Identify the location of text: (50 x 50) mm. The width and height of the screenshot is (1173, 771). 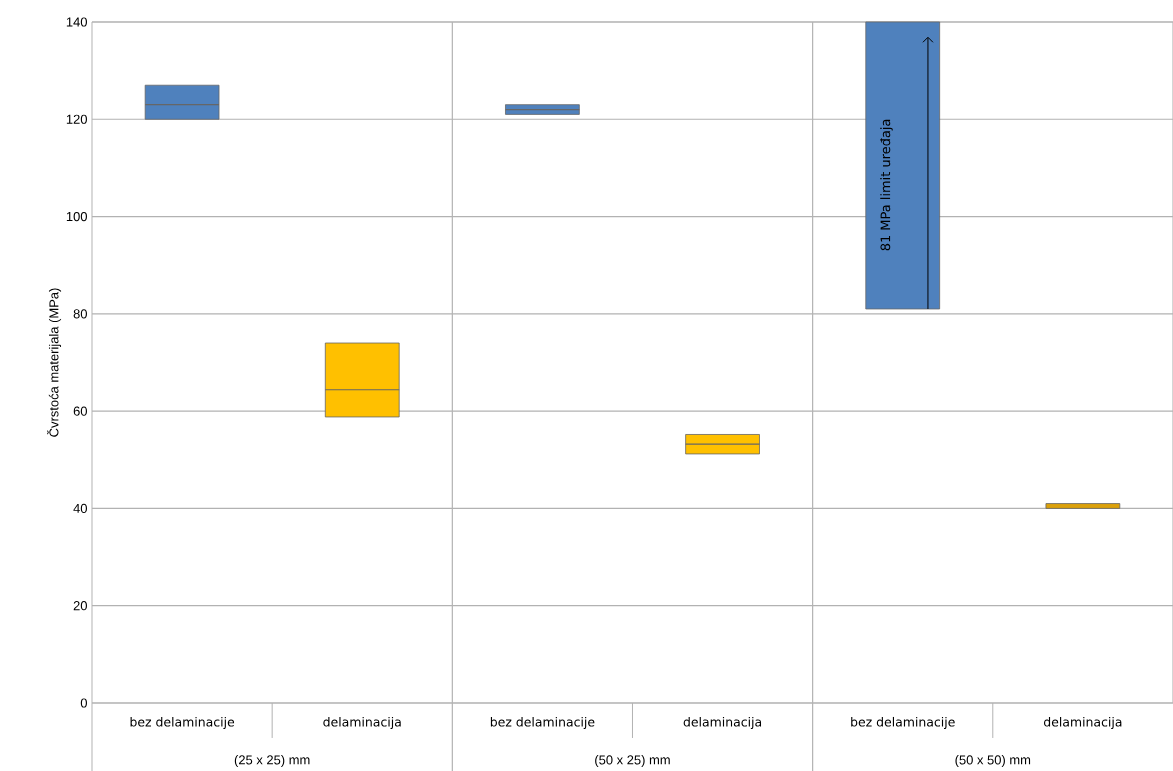
(993, 761).